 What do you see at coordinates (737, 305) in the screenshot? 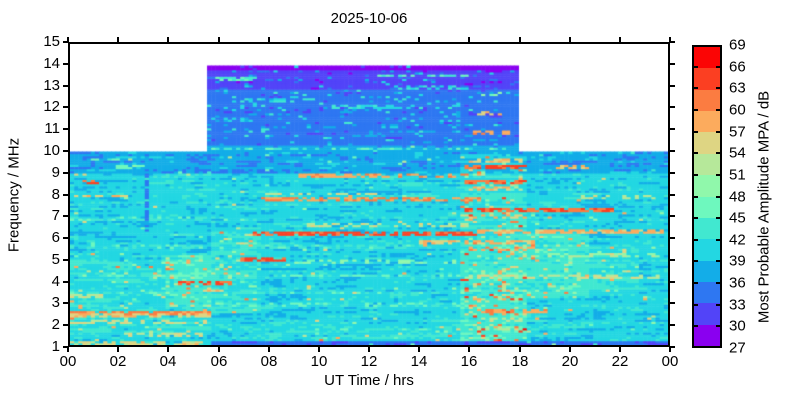
I see `colorbar-tick-label: 33` at bounding box center [737, 305].